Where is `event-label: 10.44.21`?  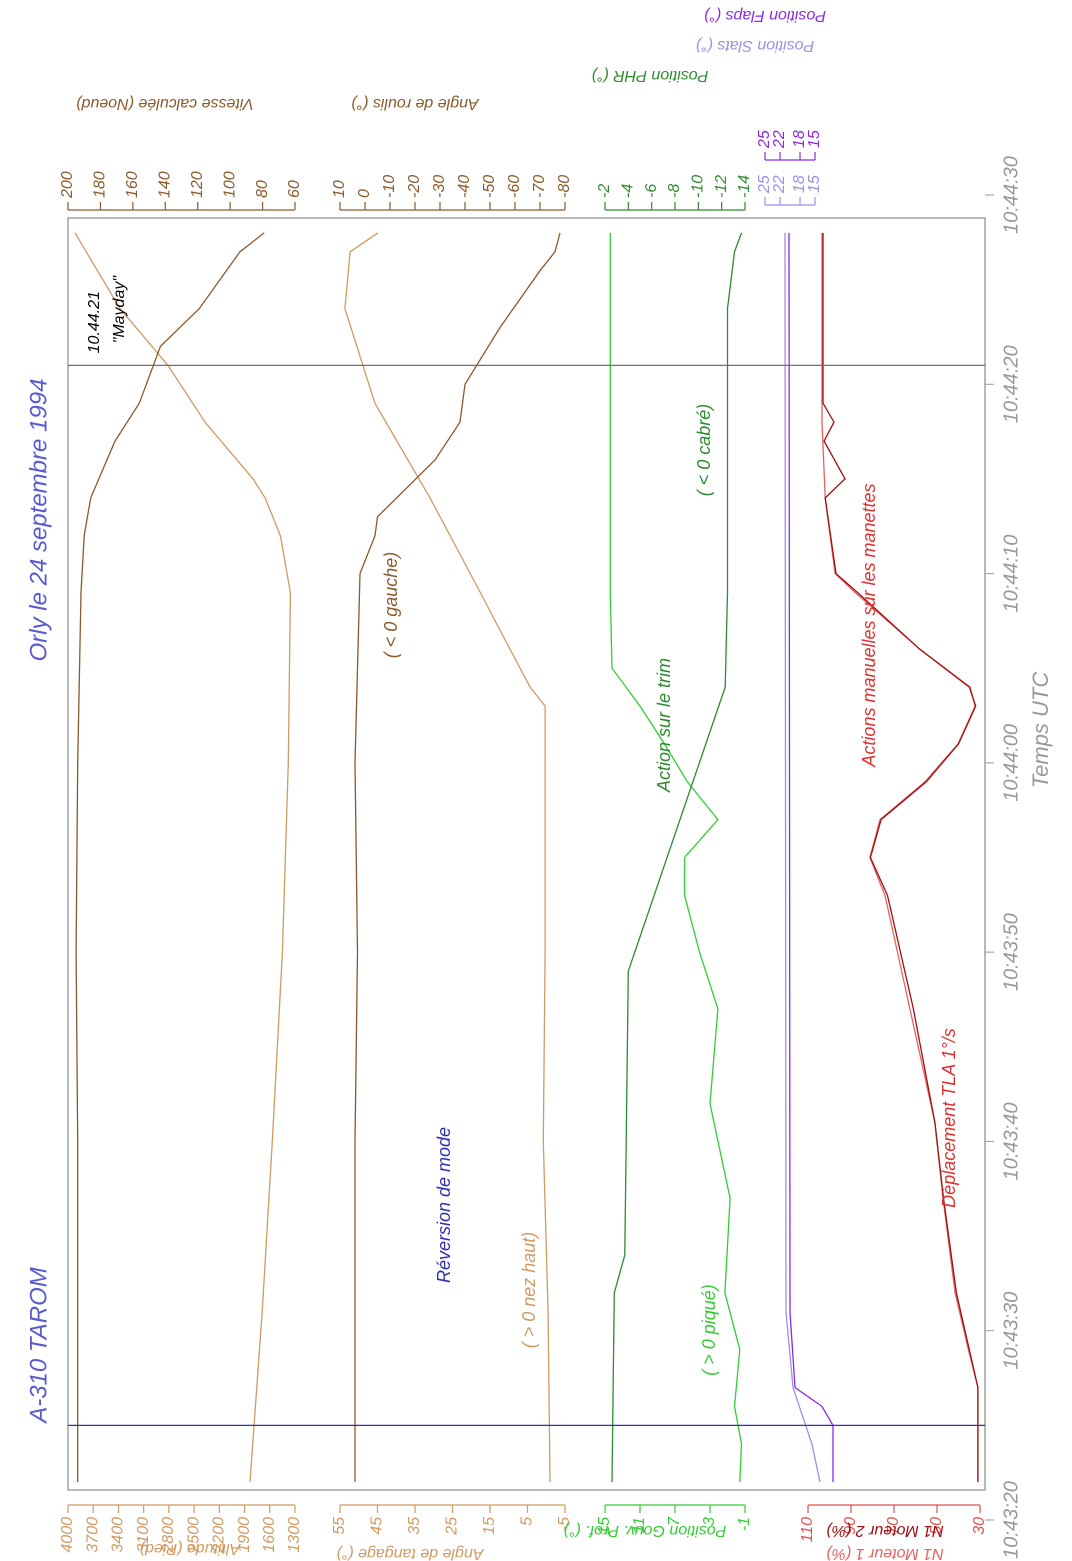 event-label: 10.44.21 is located at coordinates (94, 322).